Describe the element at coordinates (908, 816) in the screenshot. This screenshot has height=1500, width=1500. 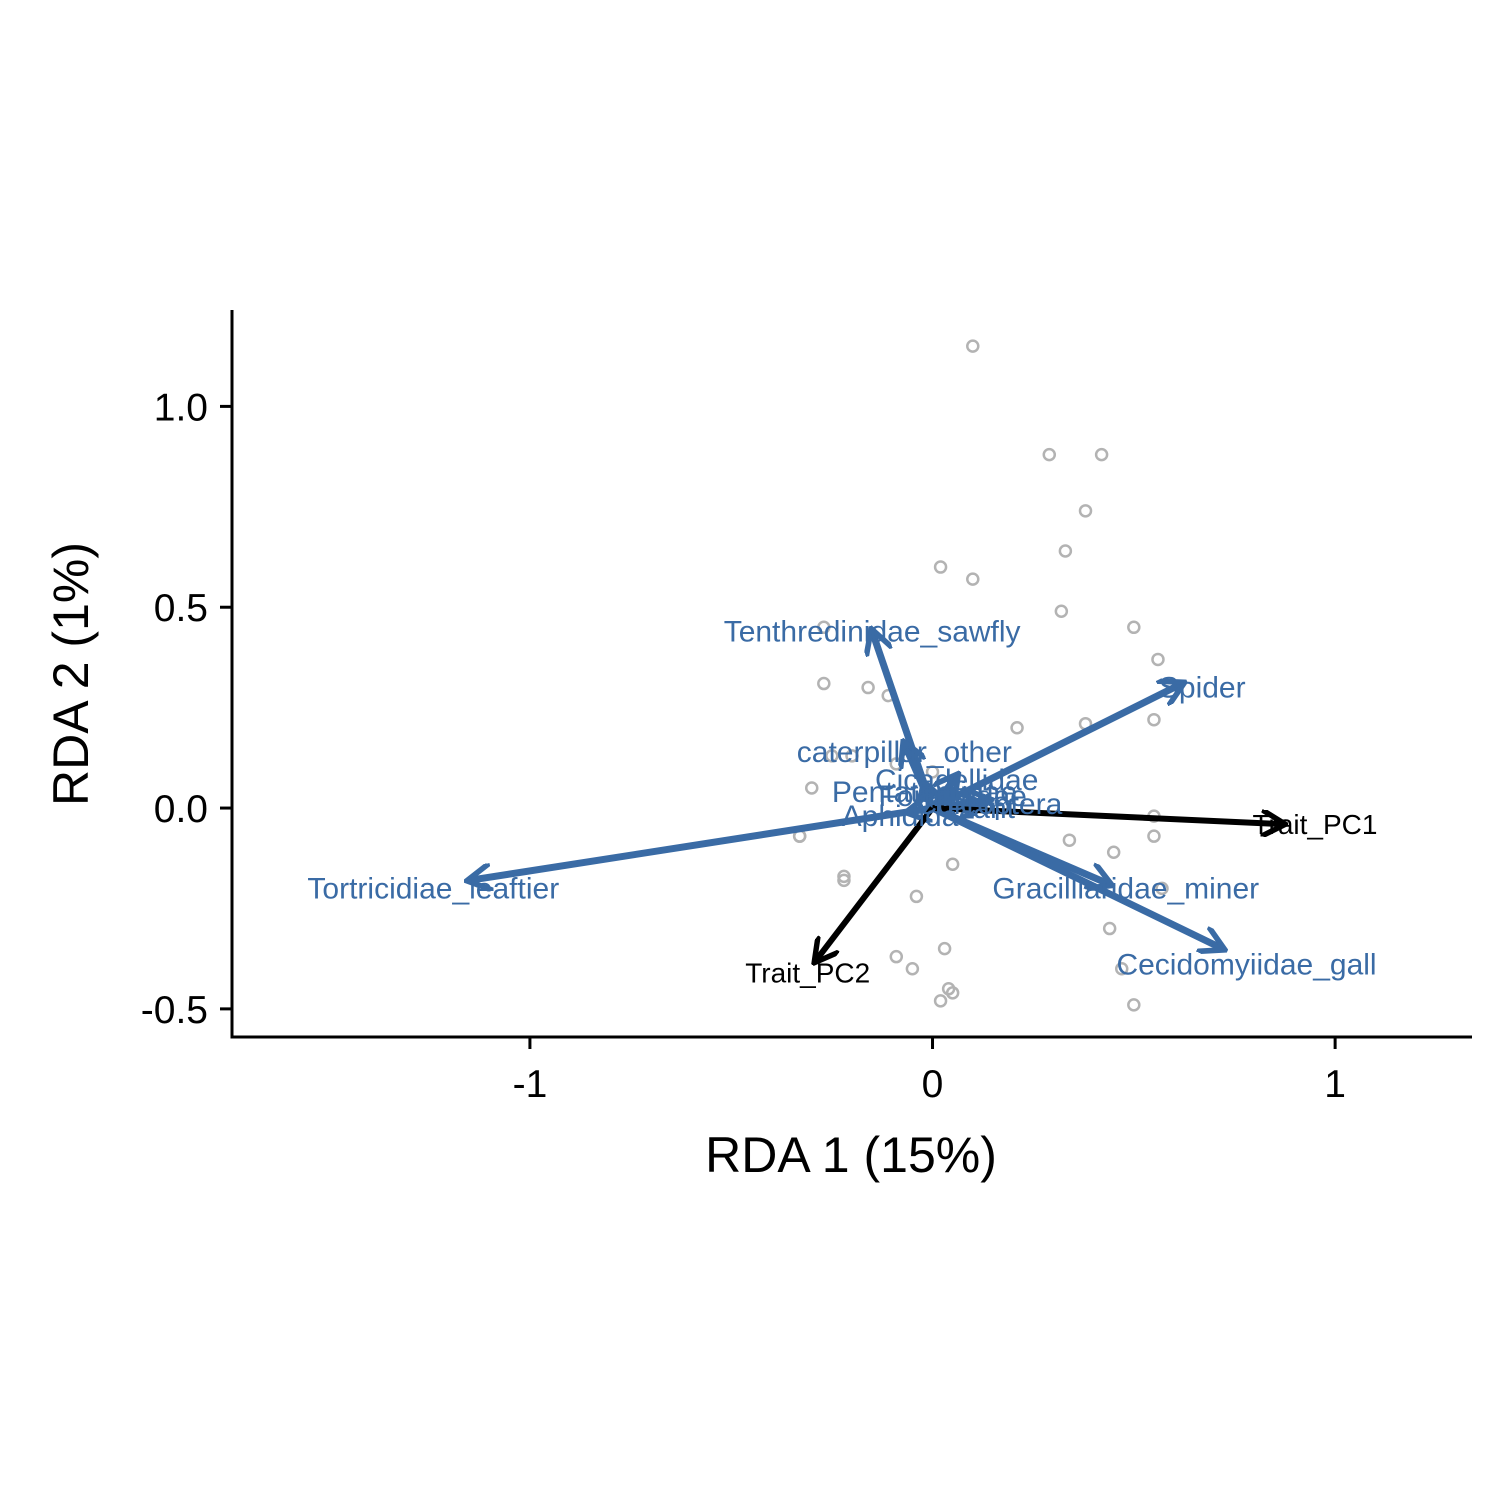
I see `species-label-aphididae: Aphididae` at that location.